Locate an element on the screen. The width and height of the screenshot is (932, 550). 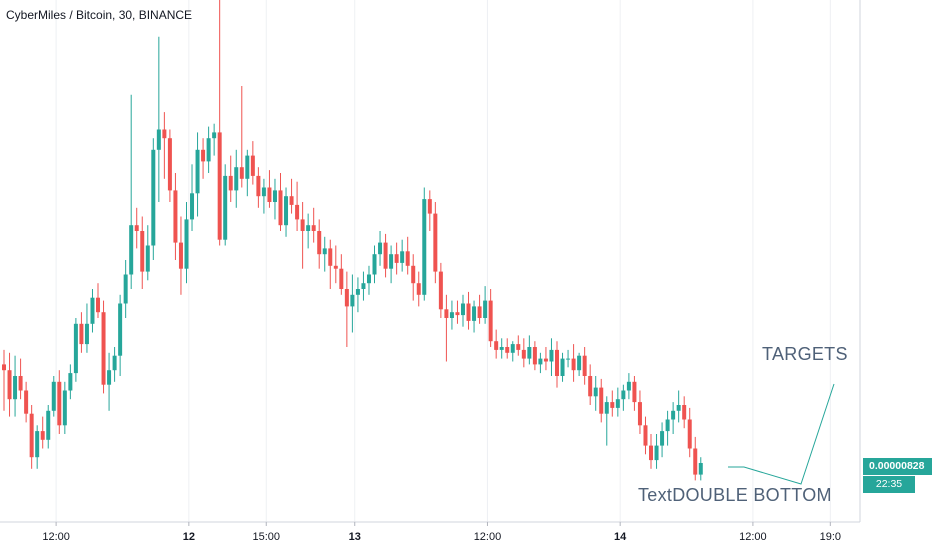
double-bottom-label: TextDOUBLE BOTTOM is located at coordinates (735, 495).